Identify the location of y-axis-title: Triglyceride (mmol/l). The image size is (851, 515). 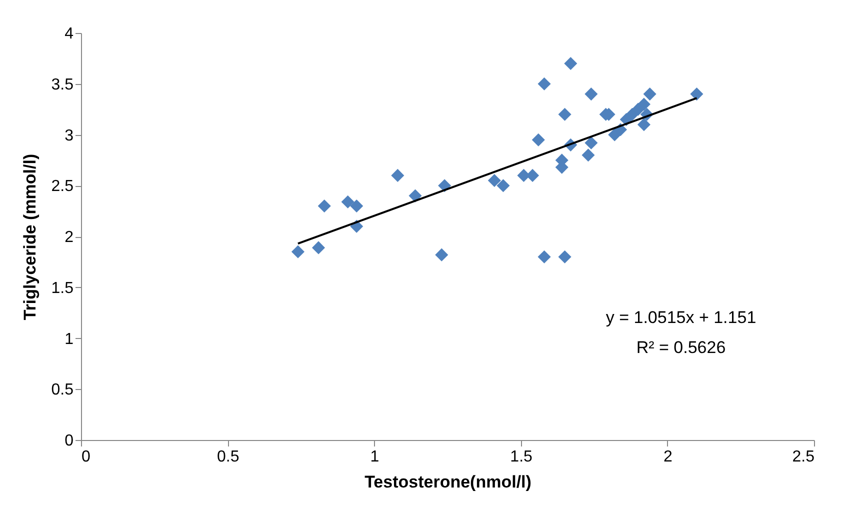
(30, 237).